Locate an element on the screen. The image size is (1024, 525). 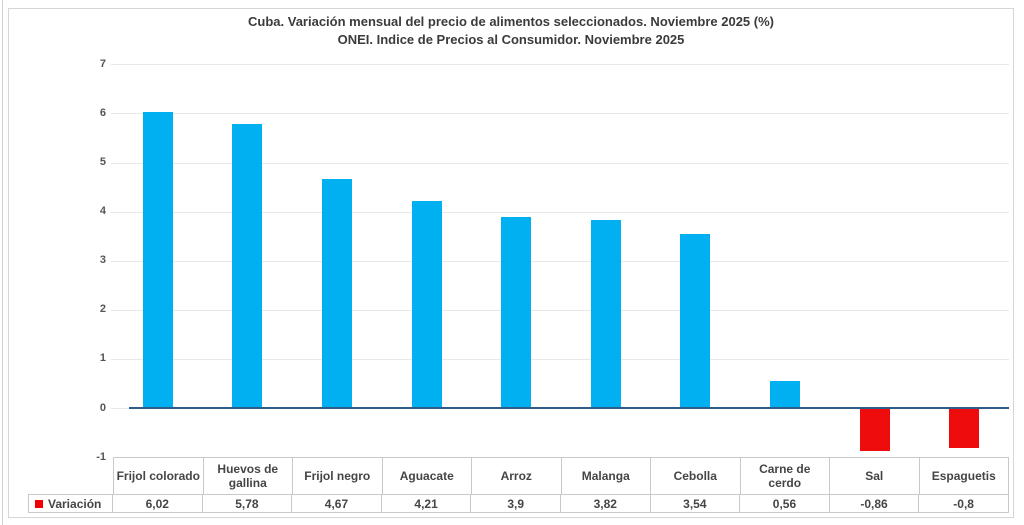
bar-carne-de-cerdo is located at coordinates (785, 394).